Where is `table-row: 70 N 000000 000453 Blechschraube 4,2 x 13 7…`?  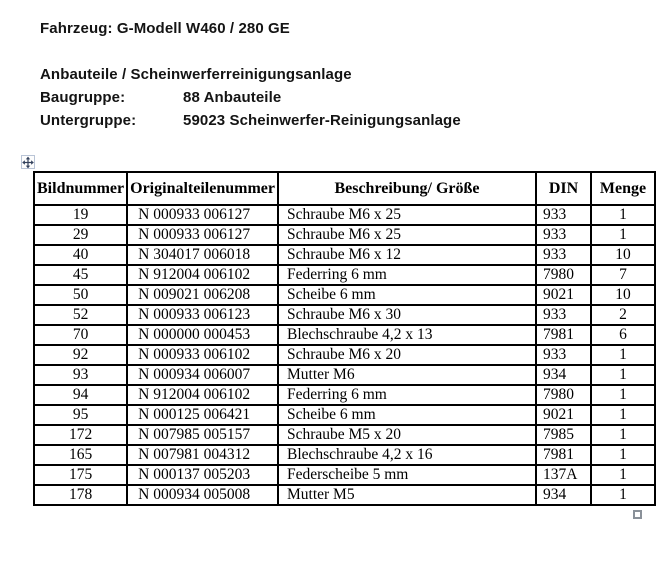
table-row: 70 N 000000 000453 Blechschraube 4,2 x 13 7… is located at coordinates (344, 335).